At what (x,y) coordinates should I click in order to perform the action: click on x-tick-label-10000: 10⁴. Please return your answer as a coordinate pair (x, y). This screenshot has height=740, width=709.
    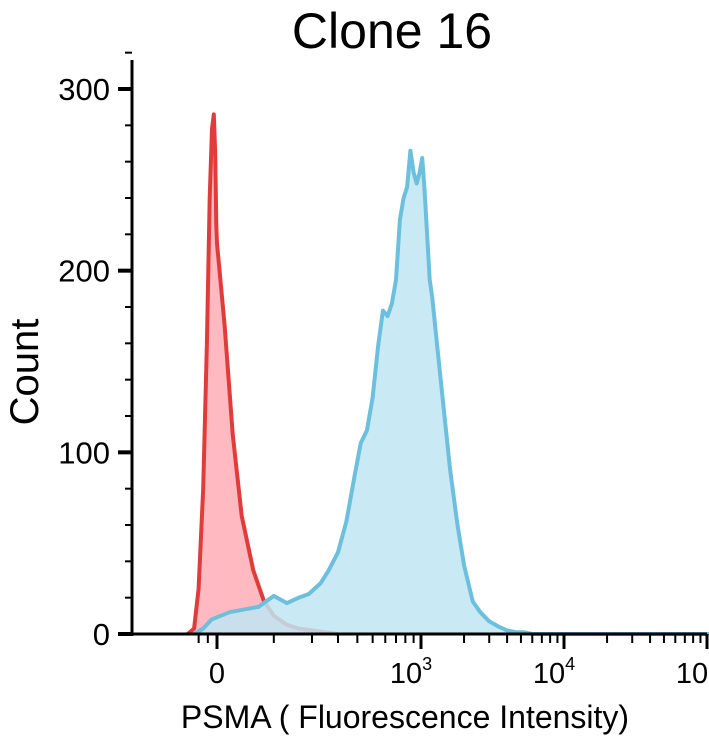
    Looking at the image, I should click on (554, 672).